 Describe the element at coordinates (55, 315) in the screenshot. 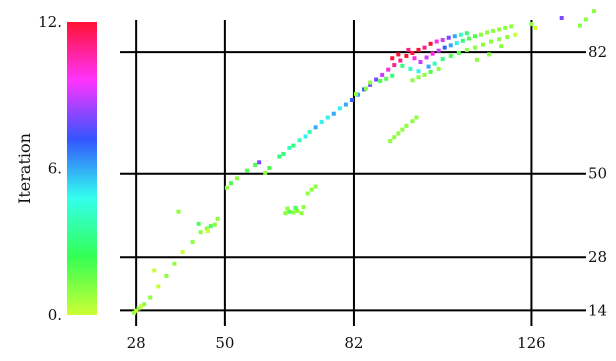

I see `colorbar-tick-label: 0.` at that location.